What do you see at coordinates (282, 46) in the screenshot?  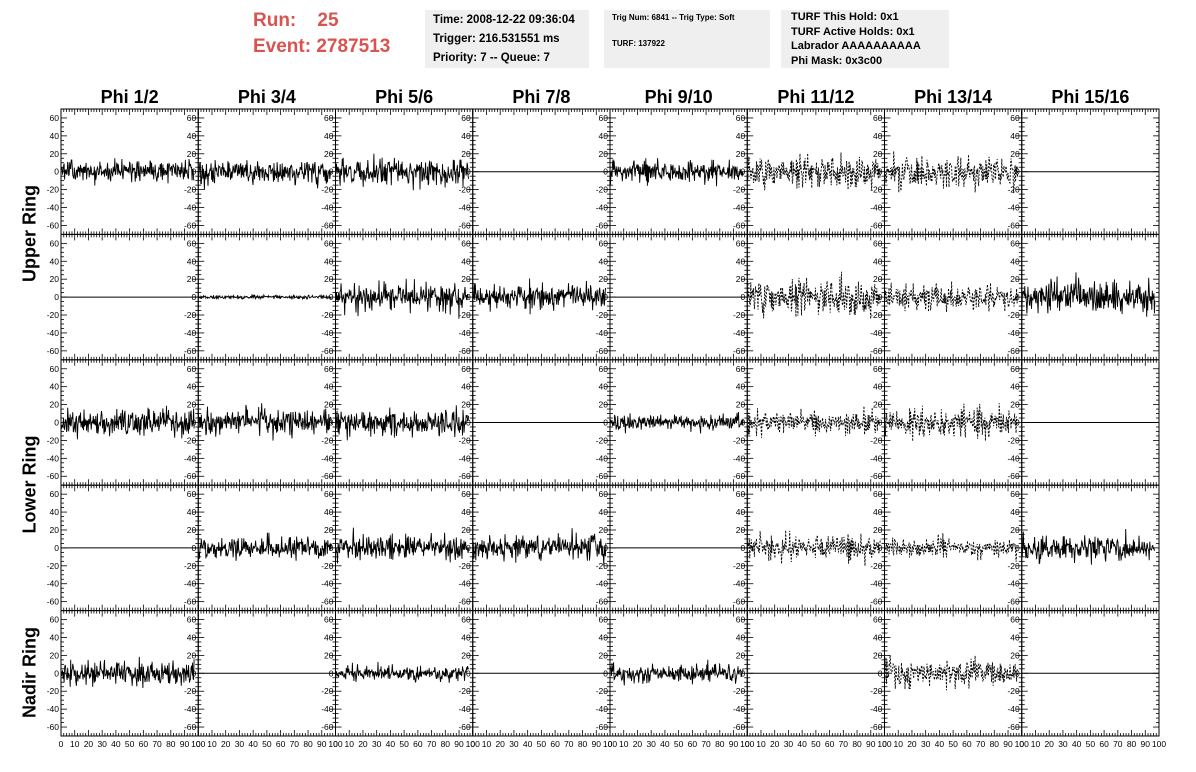 I see `event-label: Event:` at bounding box center [282, 46].